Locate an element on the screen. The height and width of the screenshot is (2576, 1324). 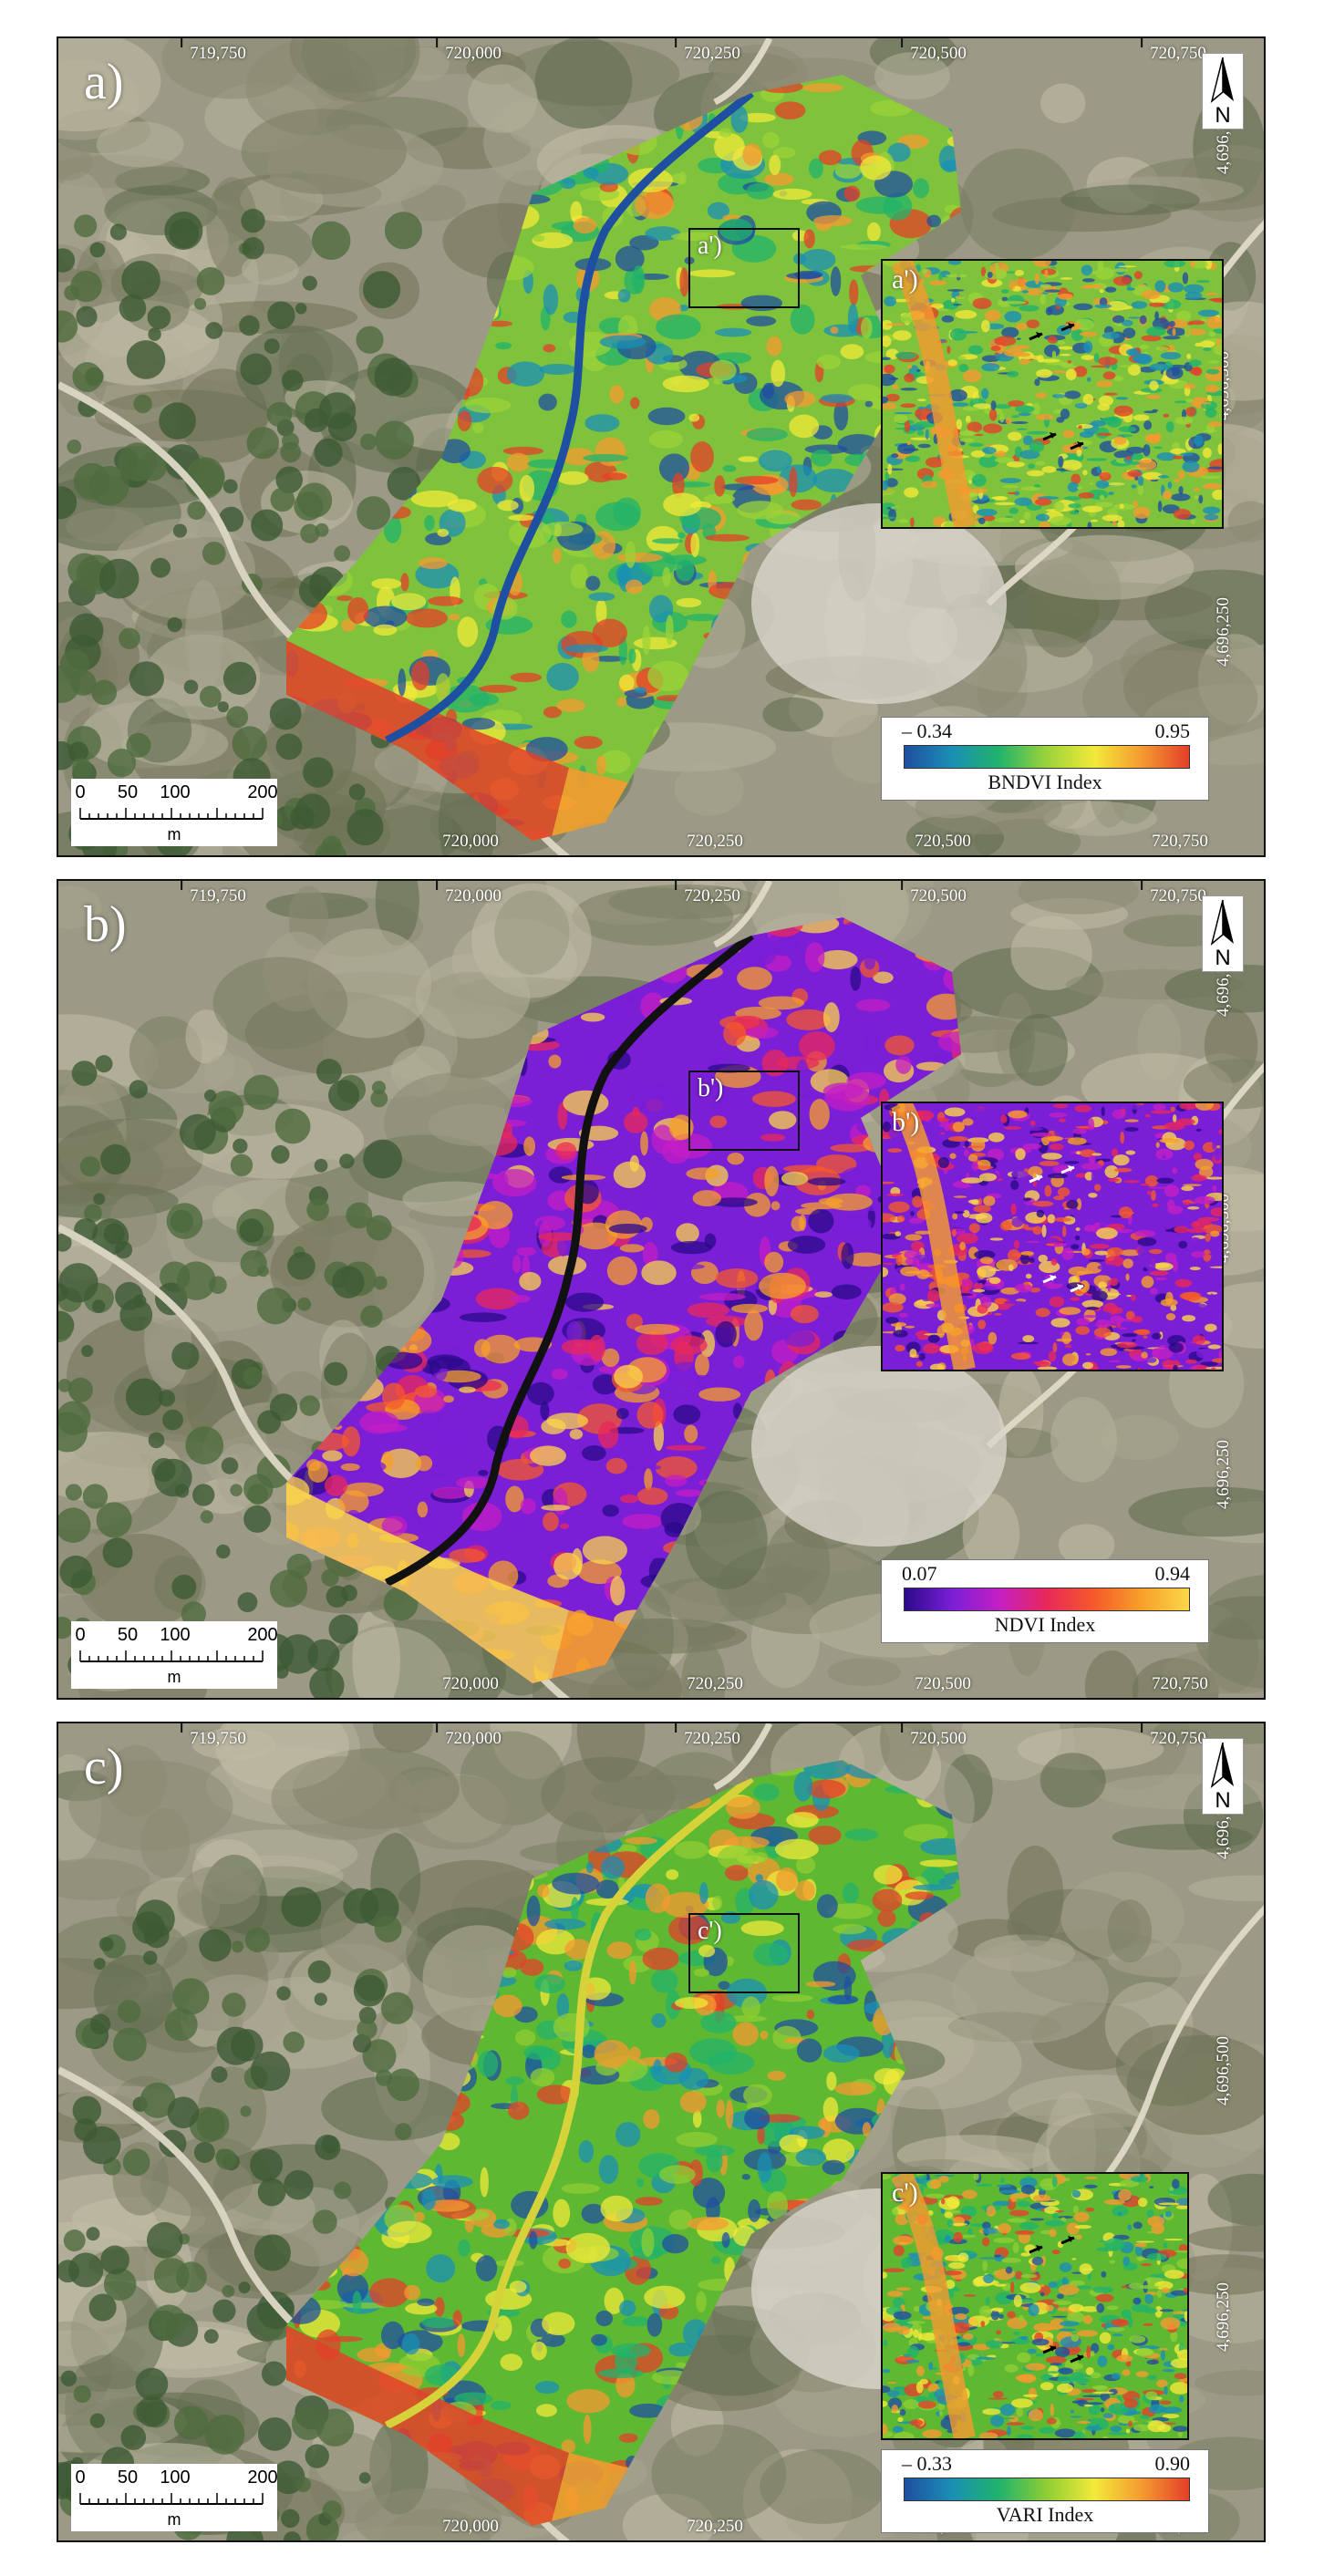
panel-label: c) is located at coordinates (104, 1767).